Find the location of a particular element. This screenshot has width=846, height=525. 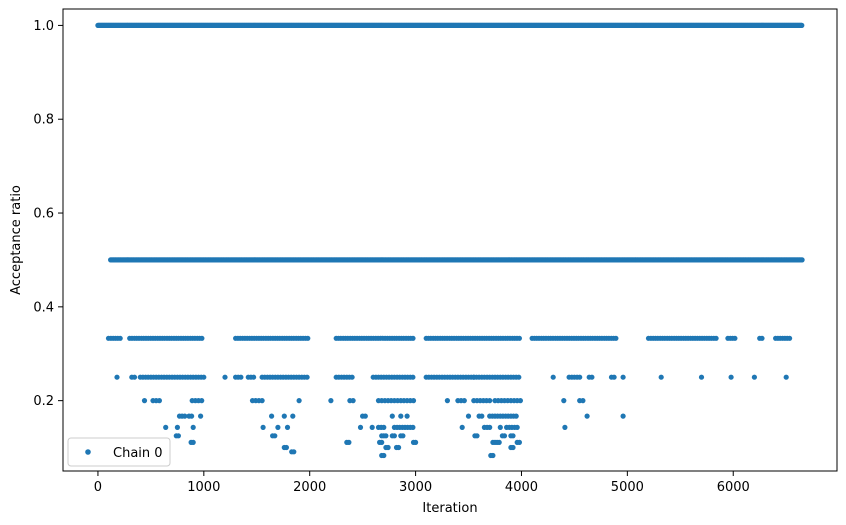

legend: Chain 0 is located at coordinates (119, 452).